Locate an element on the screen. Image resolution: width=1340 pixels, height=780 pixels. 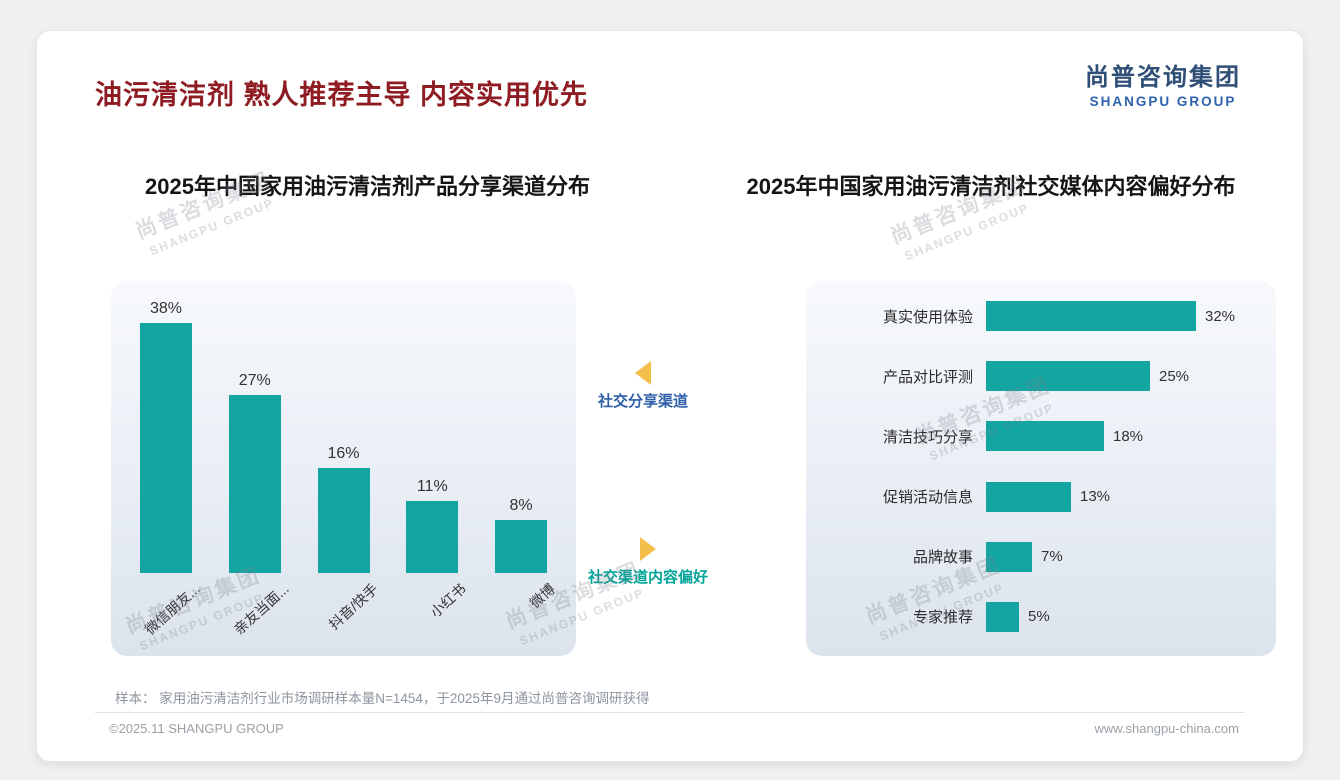
arrow-right-icon is located at coordinates (648, 549).